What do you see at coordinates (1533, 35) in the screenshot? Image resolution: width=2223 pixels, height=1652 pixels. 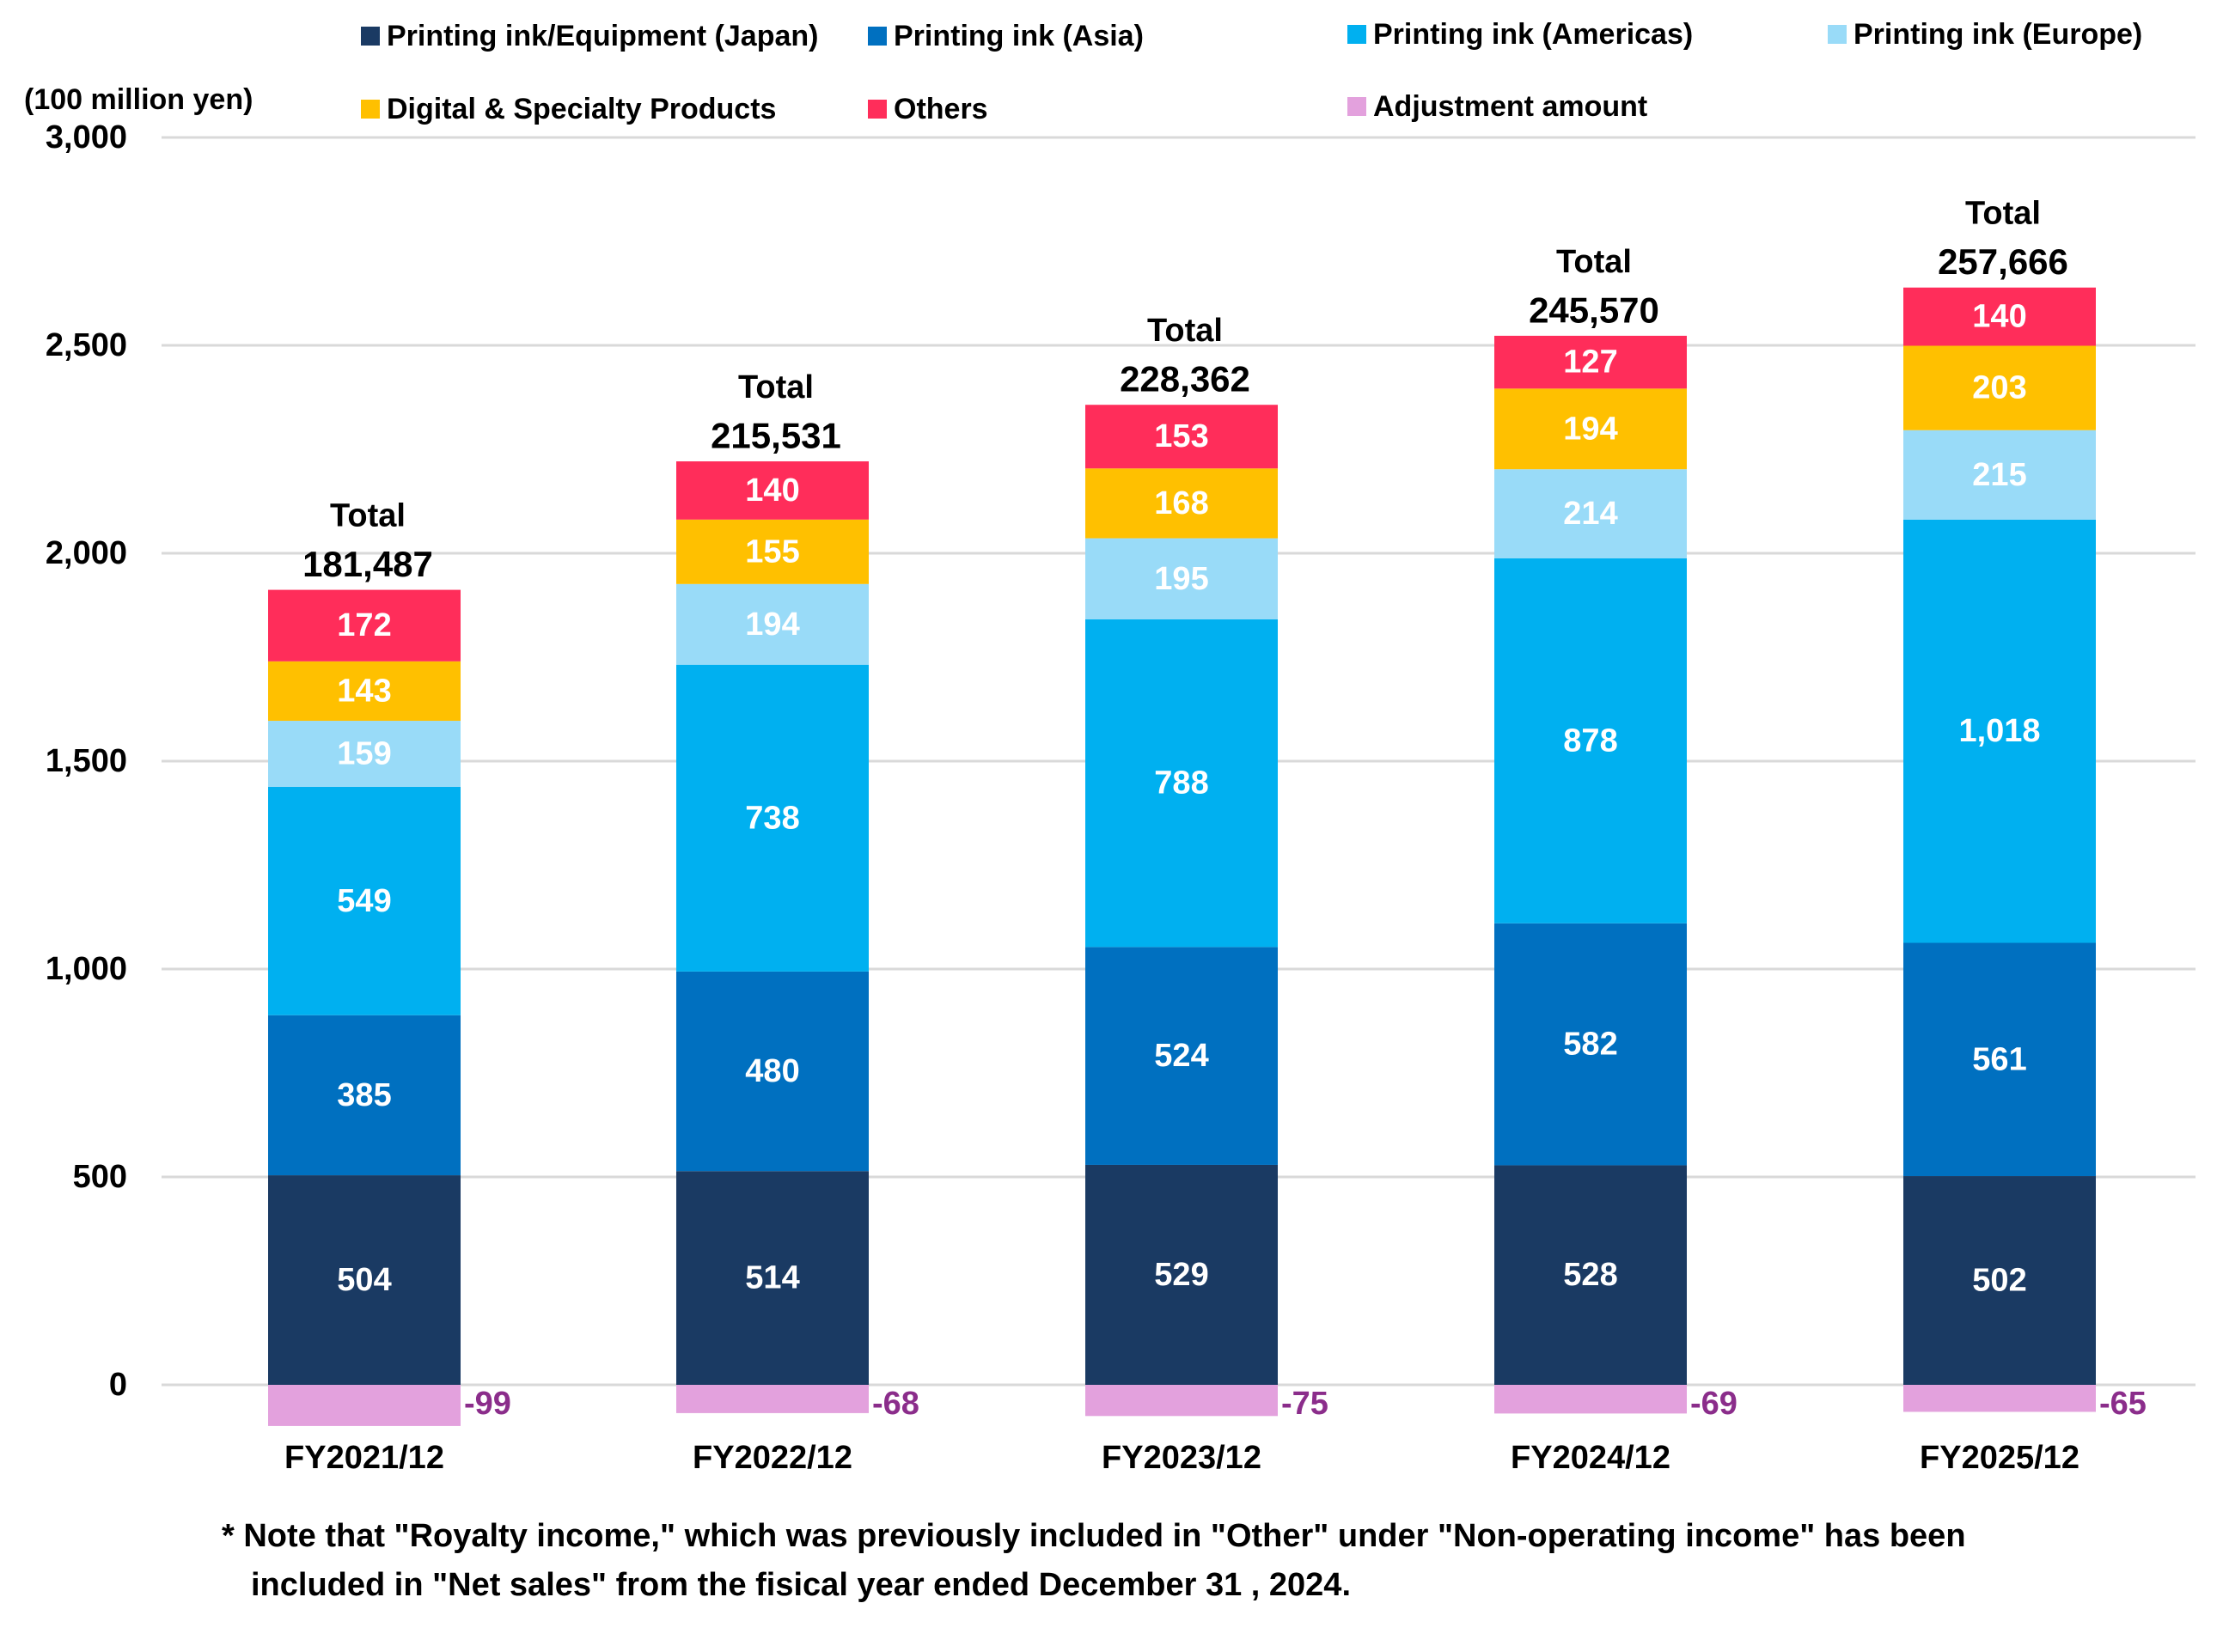 I see `legend-label: Printing ink (Americas)` at bounding box center [1533, 35].